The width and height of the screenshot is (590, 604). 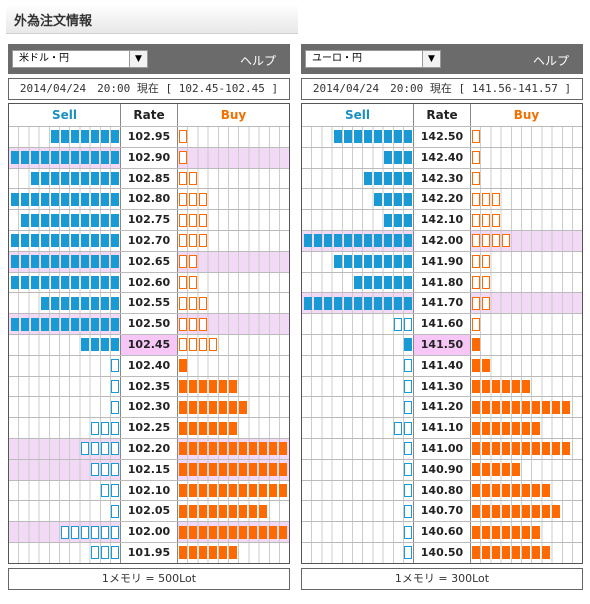 What do you see at coordinates (149, 407) in the screenshot?
I see `order-book-row: 102.30` at bounding box center [149, 407].